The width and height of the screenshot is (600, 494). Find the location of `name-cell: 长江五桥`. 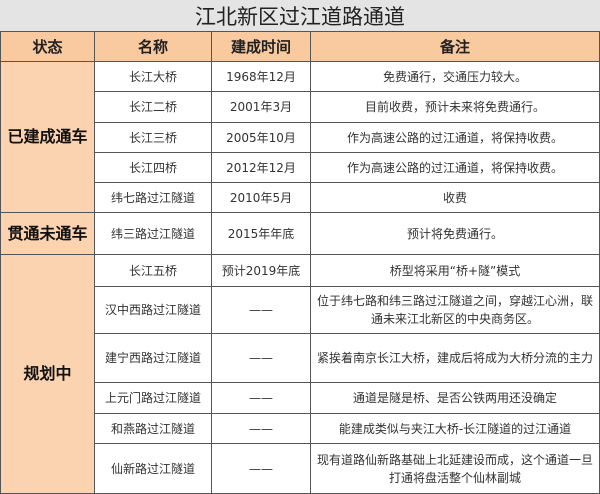

name-cell: 长江五桥 is located at coordinates (153, 270).